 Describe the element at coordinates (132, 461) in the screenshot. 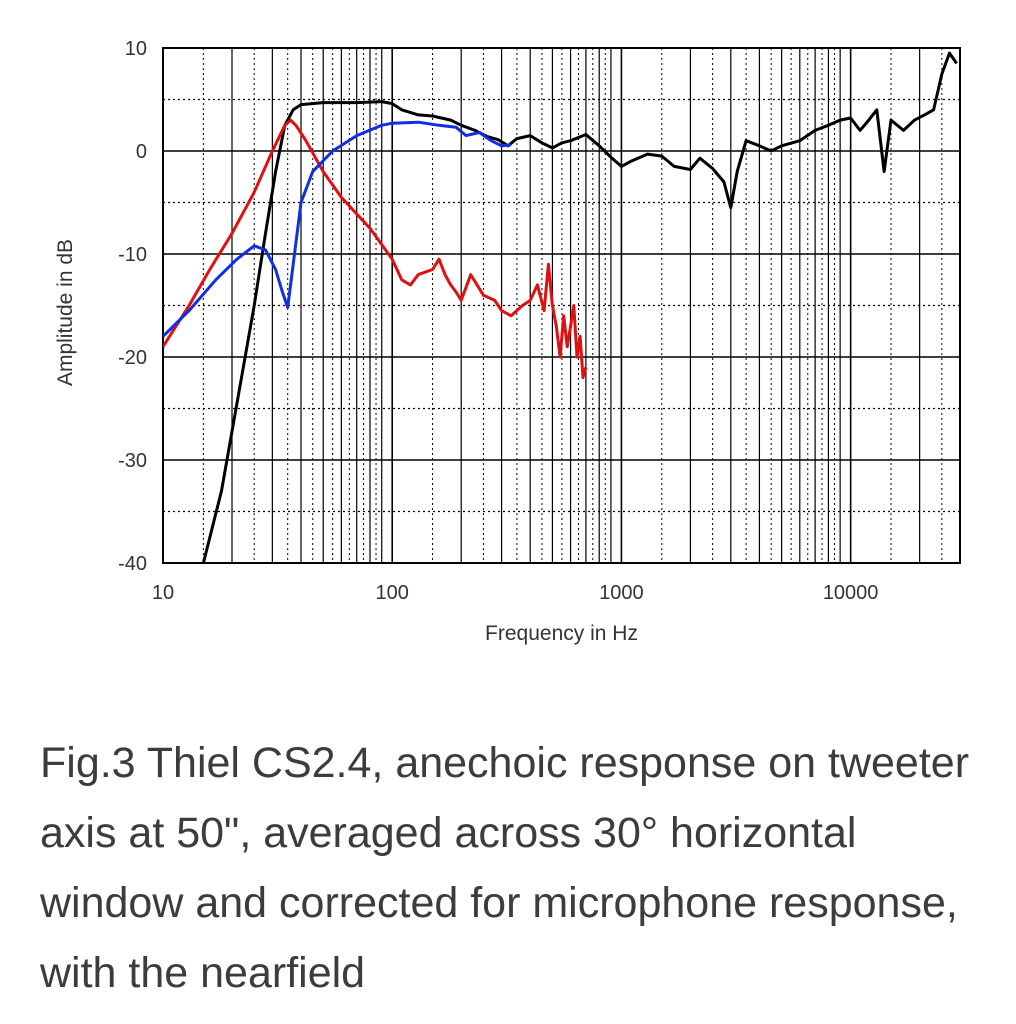

I see `y-tick-label: -30` at that location.